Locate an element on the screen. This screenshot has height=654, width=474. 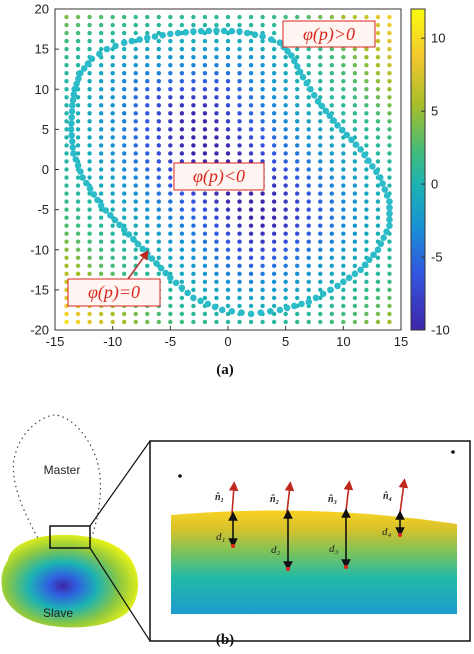
zoom-connector-top is located at coordinates (120, 483).